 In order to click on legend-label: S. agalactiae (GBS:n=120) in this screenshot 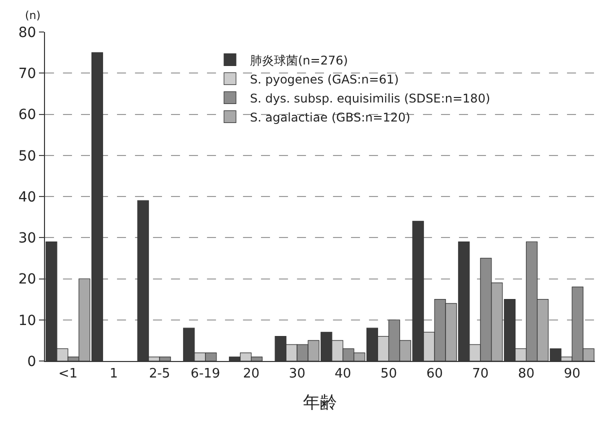, I will do `click(330, 117)`.